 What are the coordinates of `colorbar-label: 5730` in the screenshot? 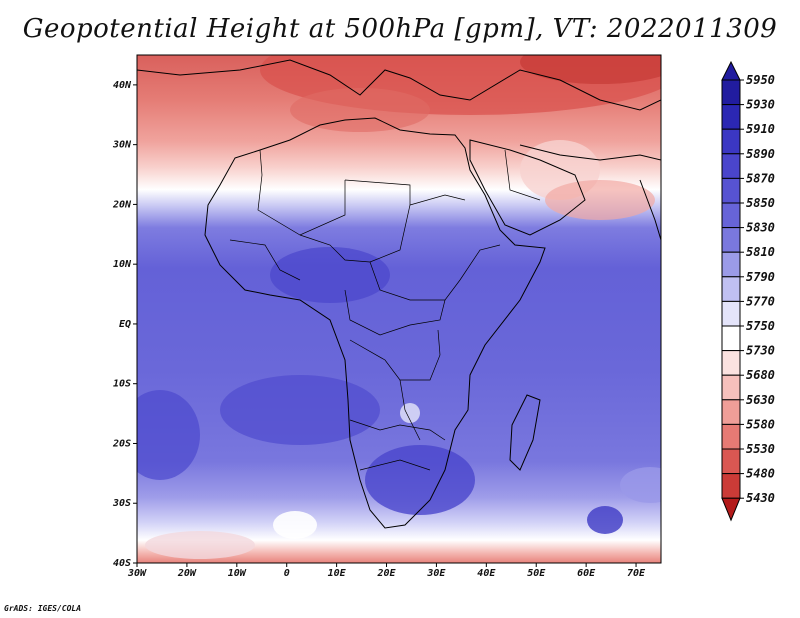 It's located at (760, 351).